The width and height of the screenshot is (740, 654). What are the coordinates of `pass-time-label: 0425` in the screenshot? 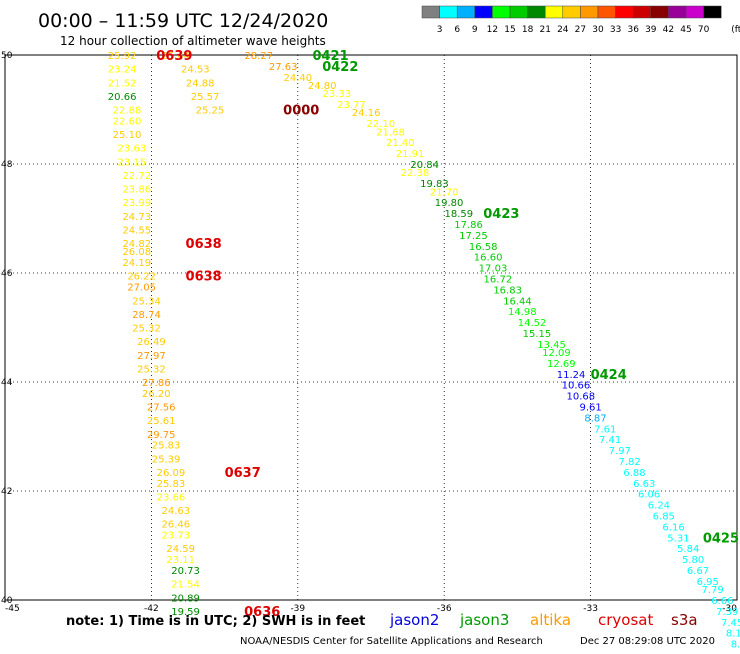 It's located at (721, 538).